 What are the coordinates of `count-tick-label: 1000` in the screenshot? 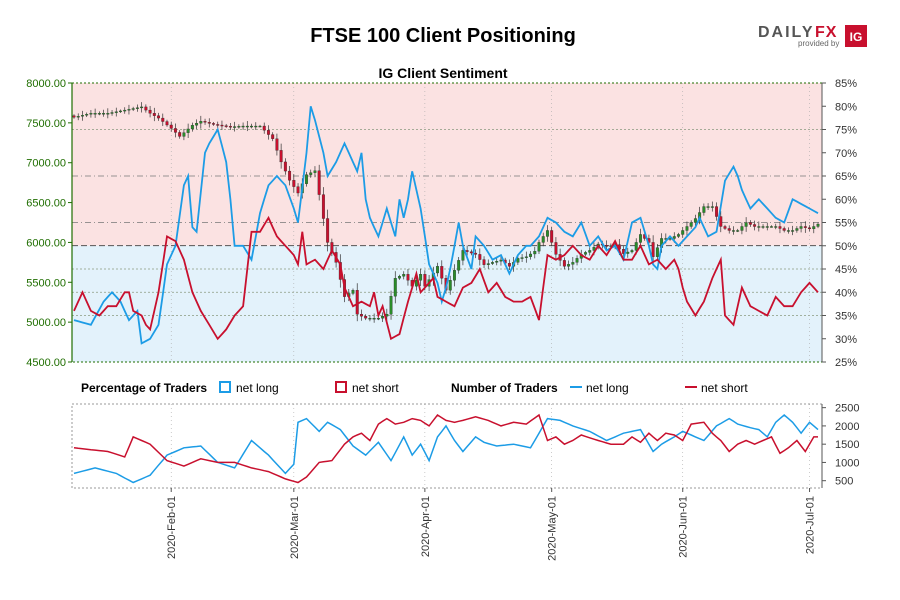 It's located at (847, 463).